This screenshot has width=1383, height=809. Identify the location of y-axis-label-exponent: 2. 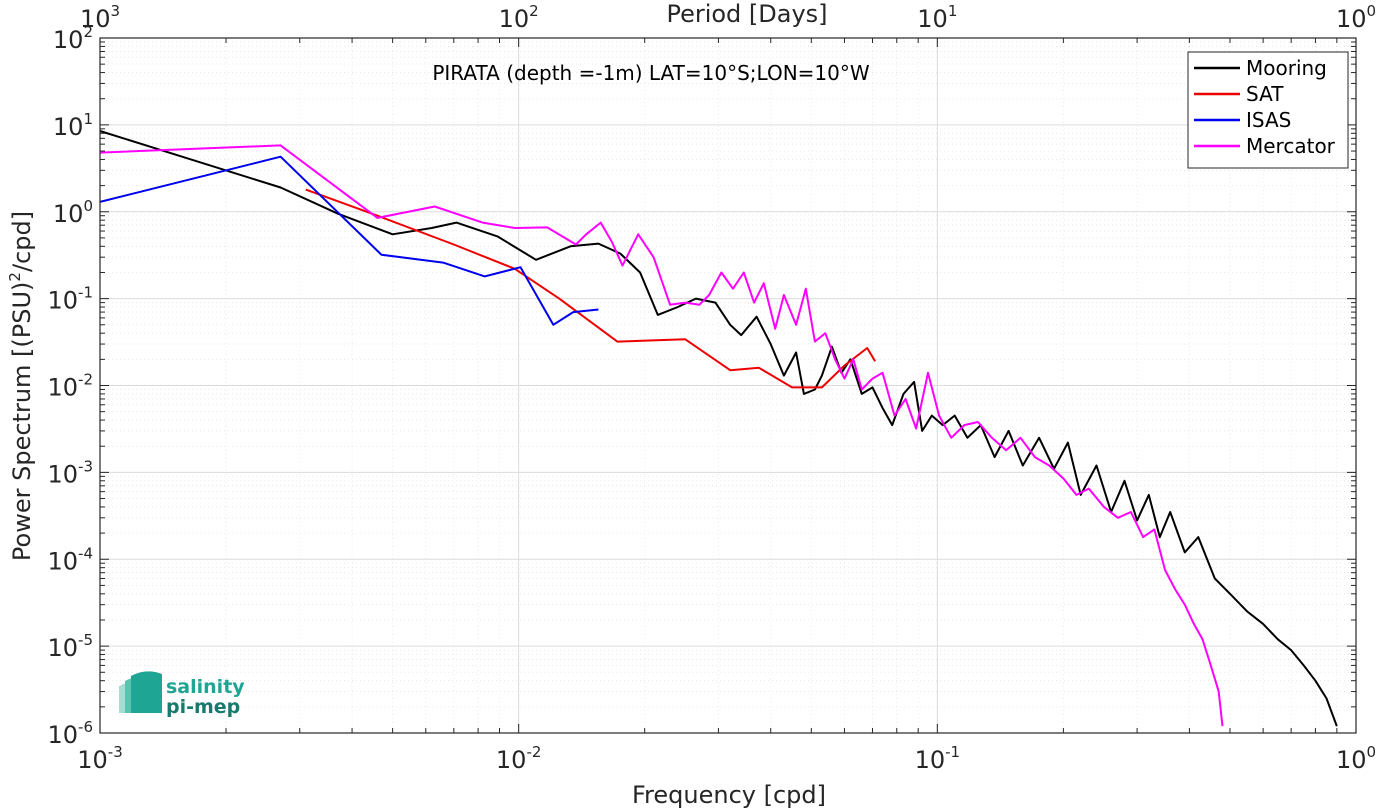
(15, 277).